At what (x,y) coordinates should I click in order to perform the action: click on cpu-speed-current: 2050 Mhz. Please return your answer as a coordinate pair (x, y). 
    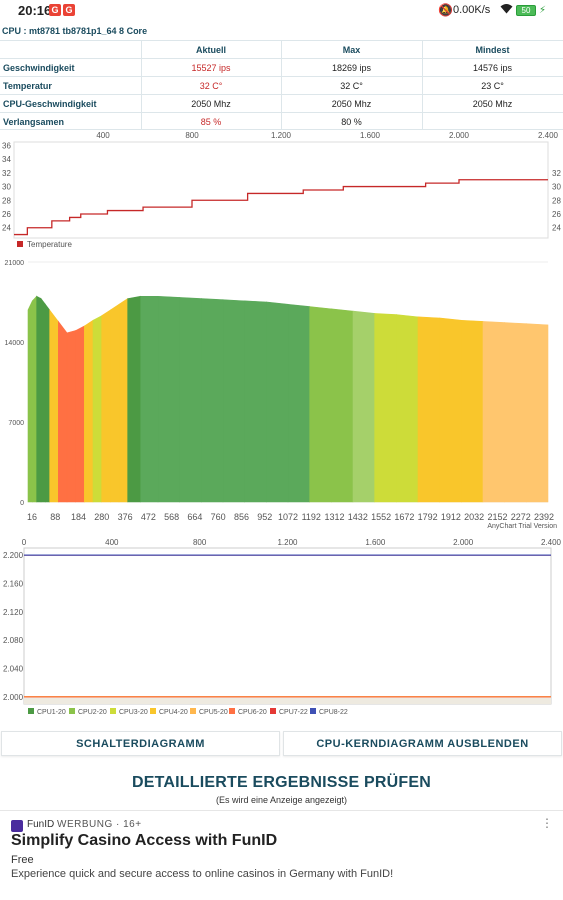
    Looking at the image, I should click on (211, 104).